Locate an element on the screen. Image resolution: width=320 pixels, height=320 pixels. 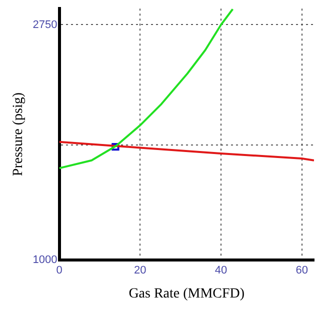
y-axis-title: Pressure (psig) is located at coordinates (18, 134).